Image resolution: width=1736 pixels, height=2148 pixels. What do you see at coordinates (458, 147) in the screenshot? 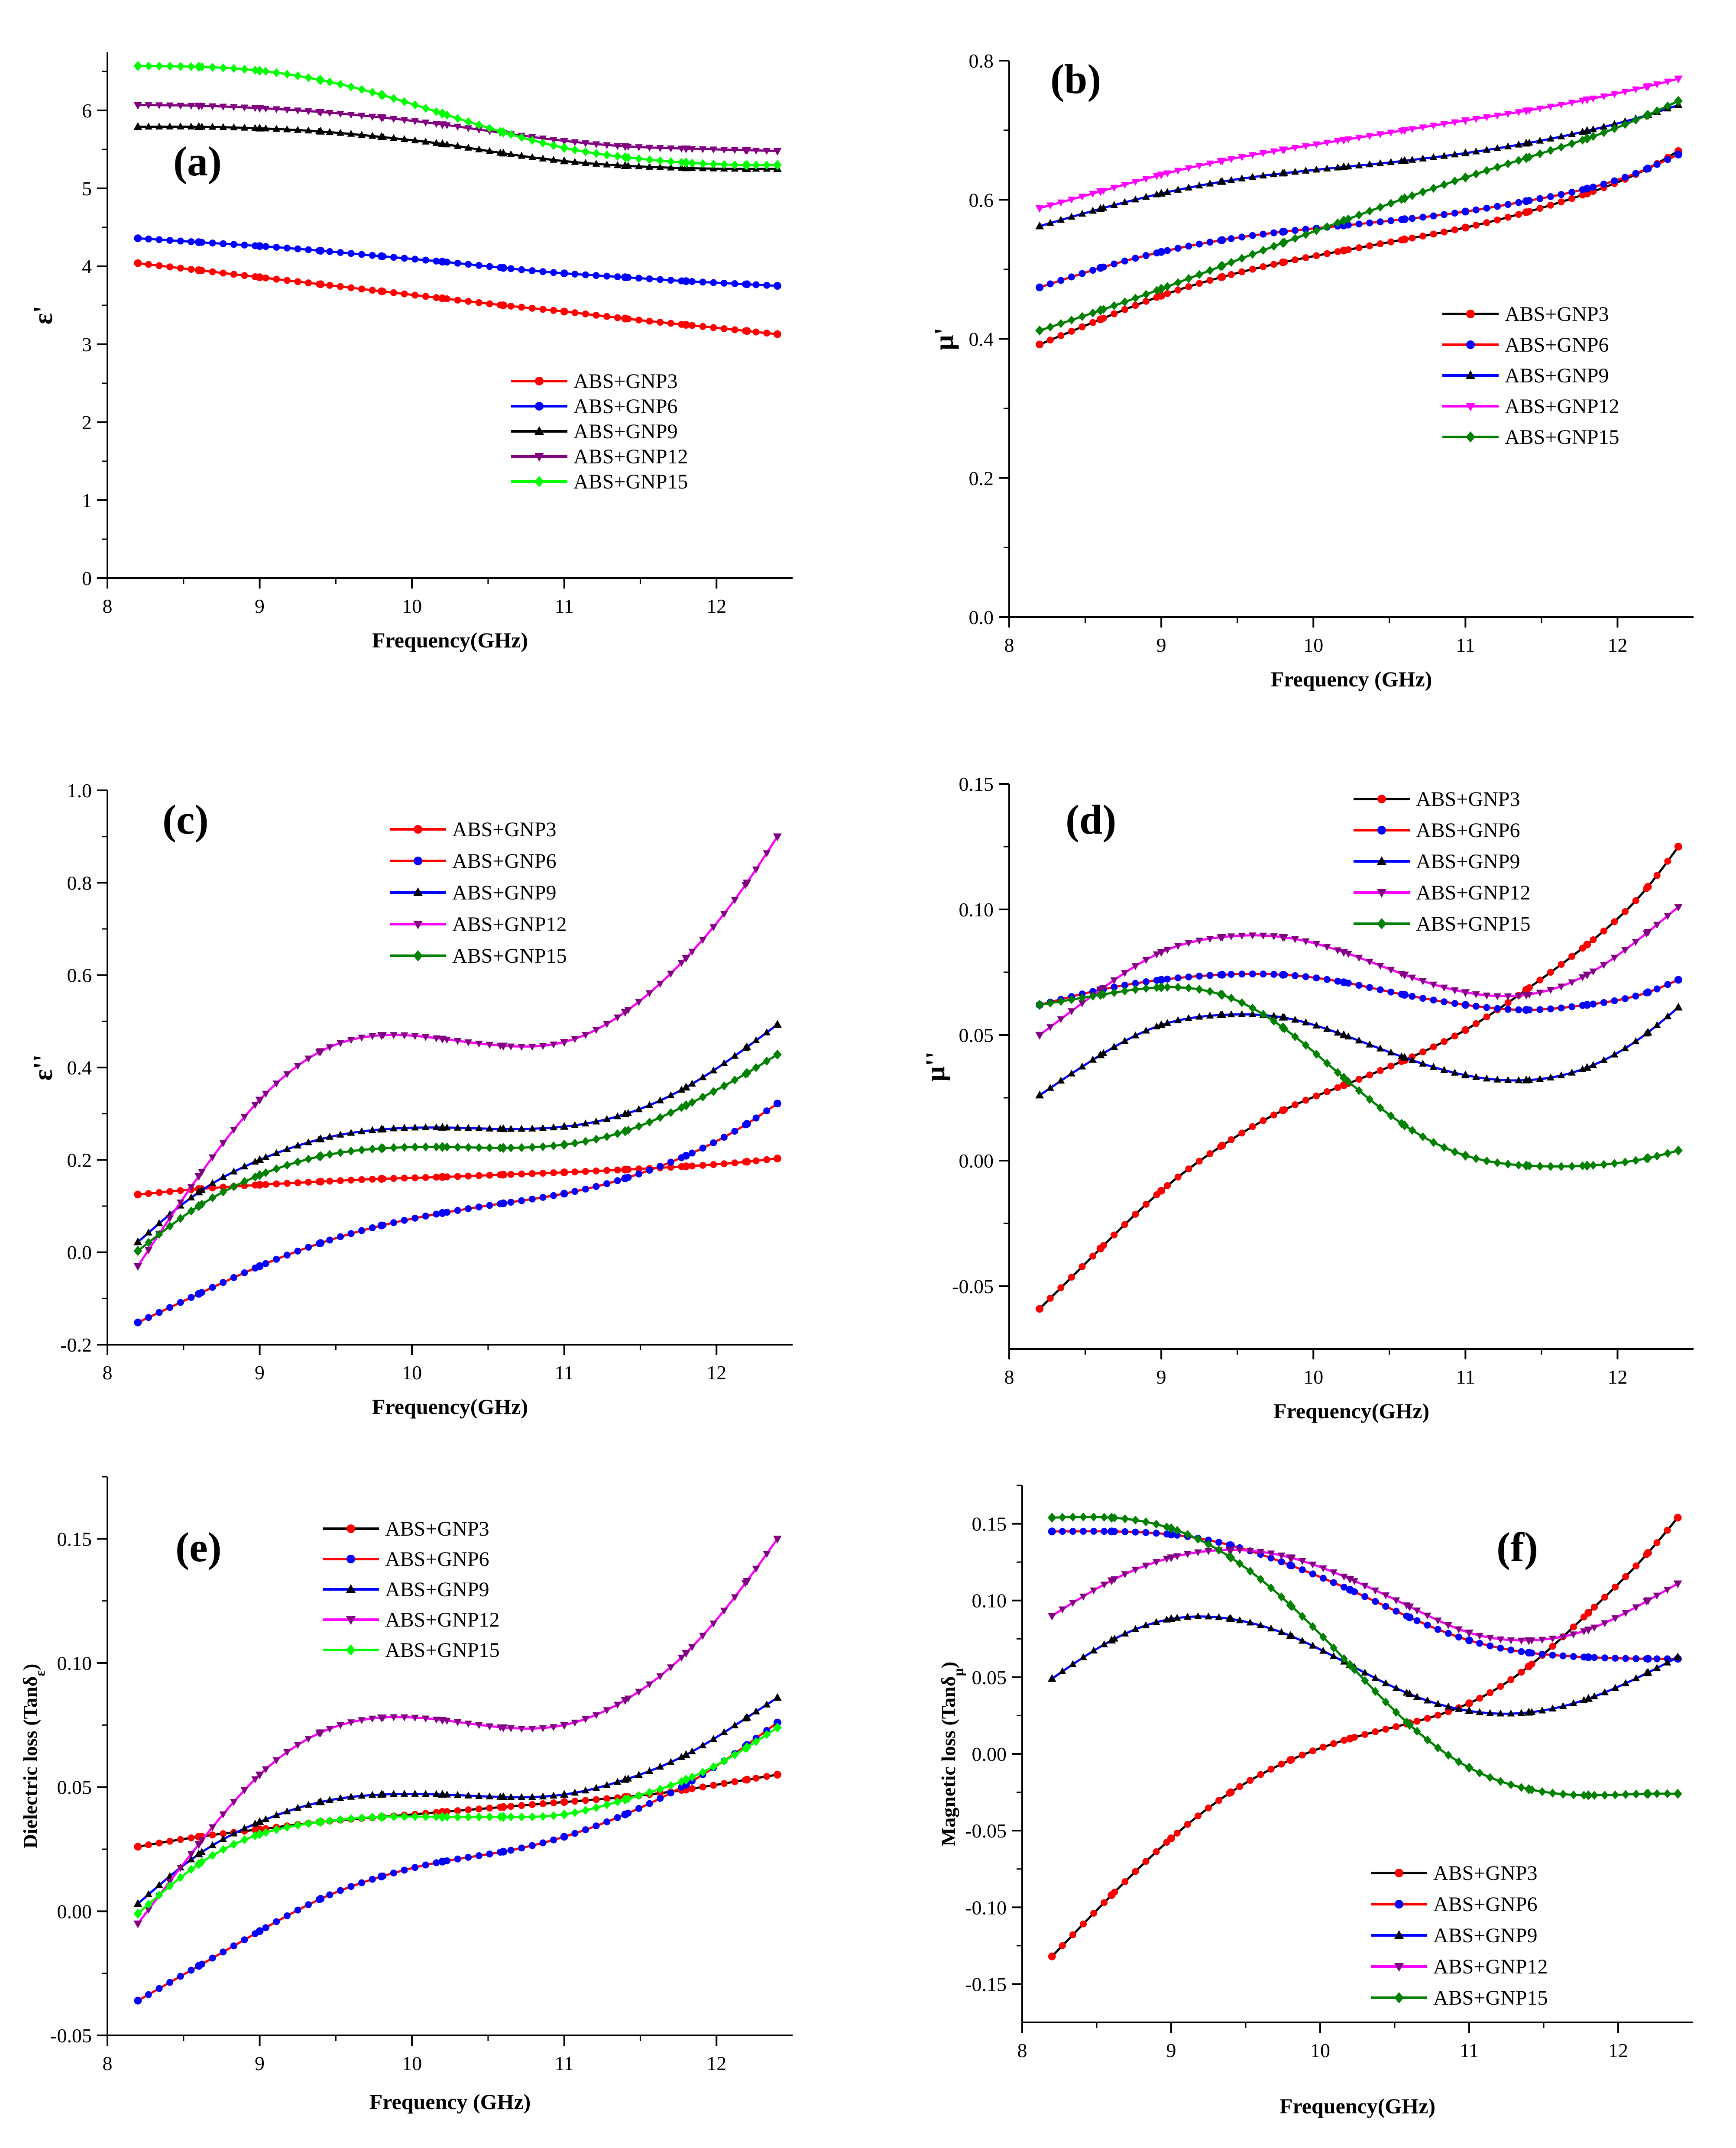
I see `series-abs-gnp9` at bounding box center [458, 147].